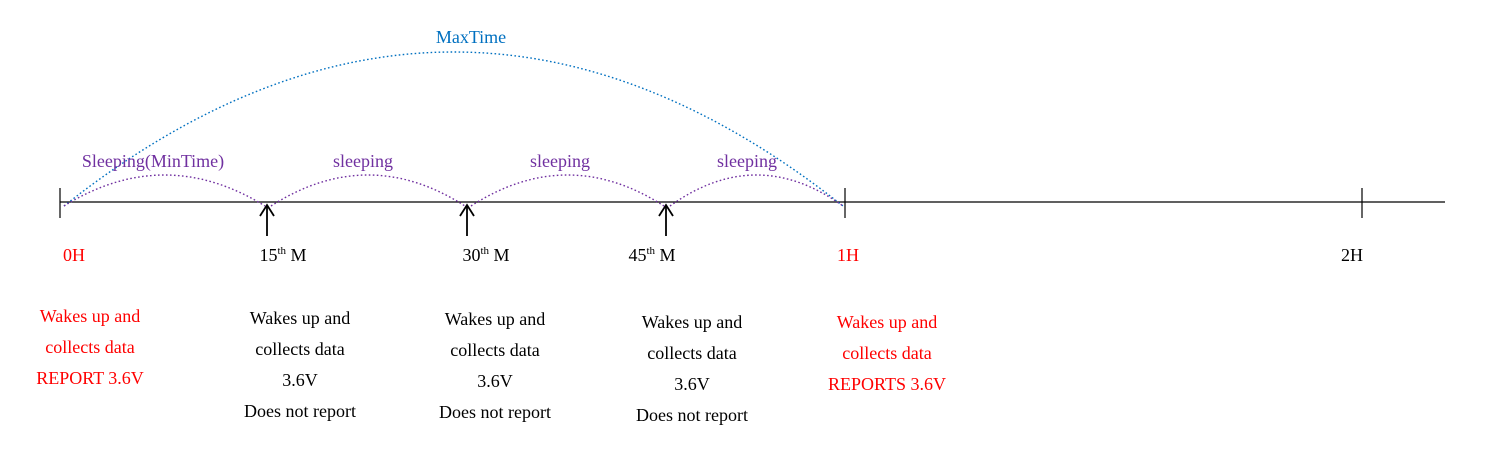  Describe the element at coordinates (471, 255) in the screenshot. I see `tick-label-value: 30` at that location.